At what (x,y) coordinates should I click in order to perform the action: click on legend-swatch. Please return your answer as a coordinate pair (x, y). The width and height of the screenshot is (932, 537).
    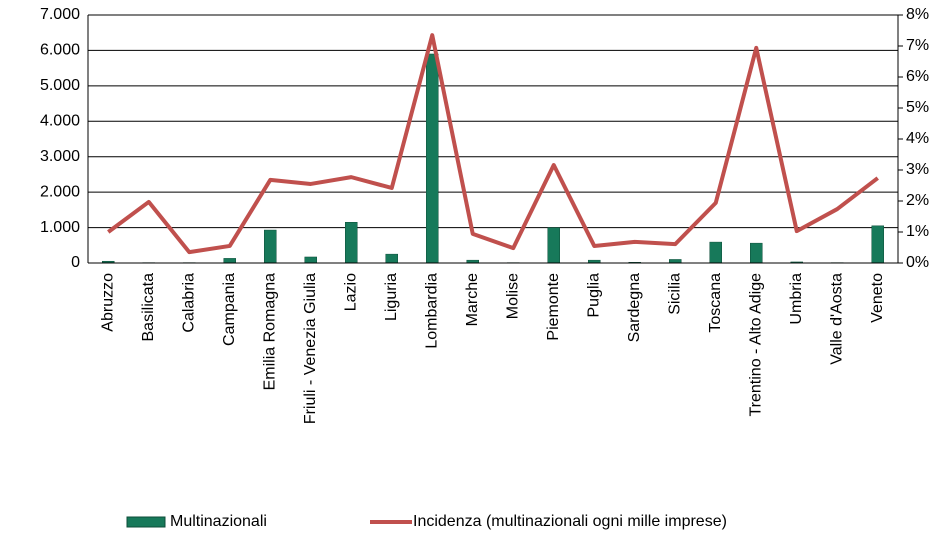
    Looking at the image, I should click on (146, 522).